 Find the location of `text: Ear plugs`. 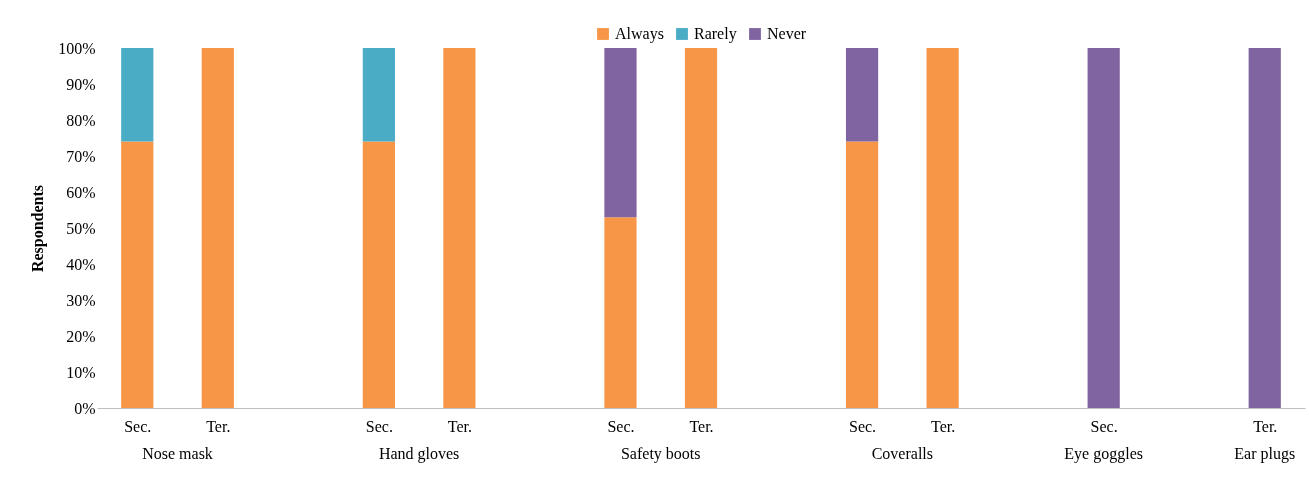

text: Ear plugs is located at coordinates (1265, 454).